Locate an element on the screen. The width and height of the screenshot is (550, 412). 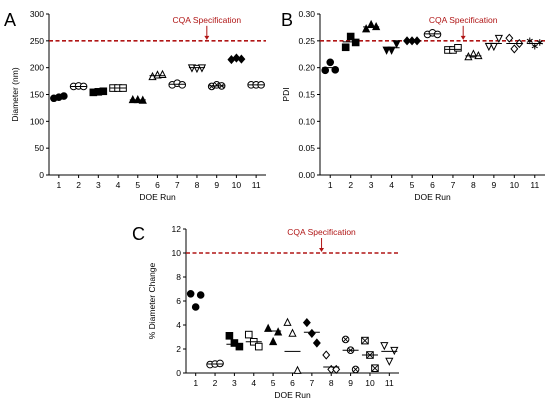
y-tick-label: 50 is located at coordinates (40, 148).